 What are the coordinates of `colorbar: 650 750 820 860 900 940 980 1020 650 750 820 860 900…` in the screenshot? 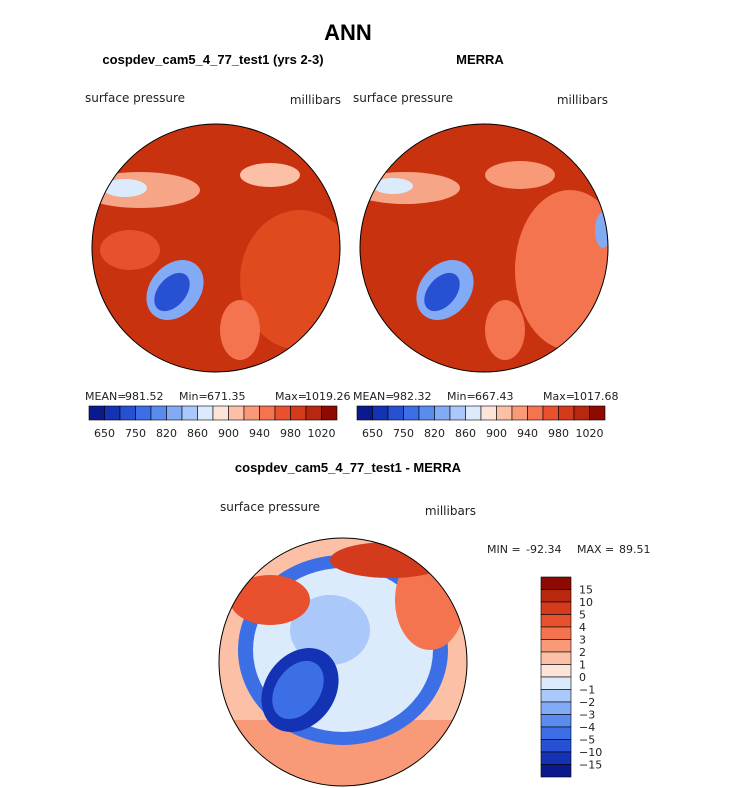 It's located at (347, 422).